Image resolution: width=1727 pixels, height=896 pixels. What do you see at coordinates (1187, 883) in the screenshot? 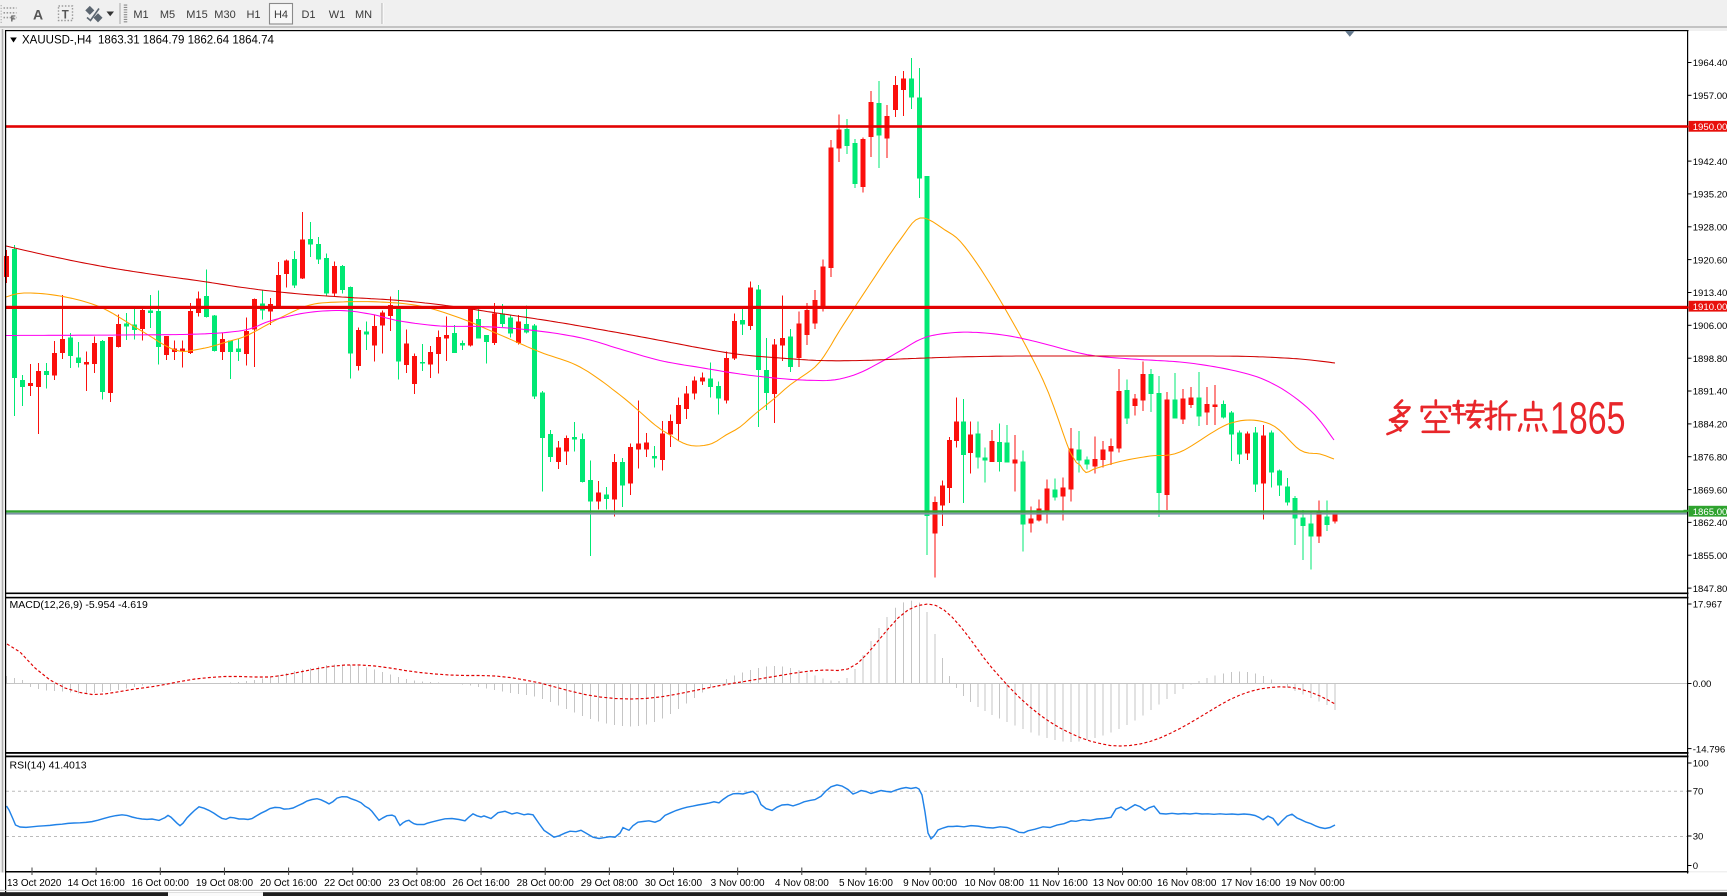
I see `svg-text: 16 Nov 08:00` at bounding box center [1187, 883].